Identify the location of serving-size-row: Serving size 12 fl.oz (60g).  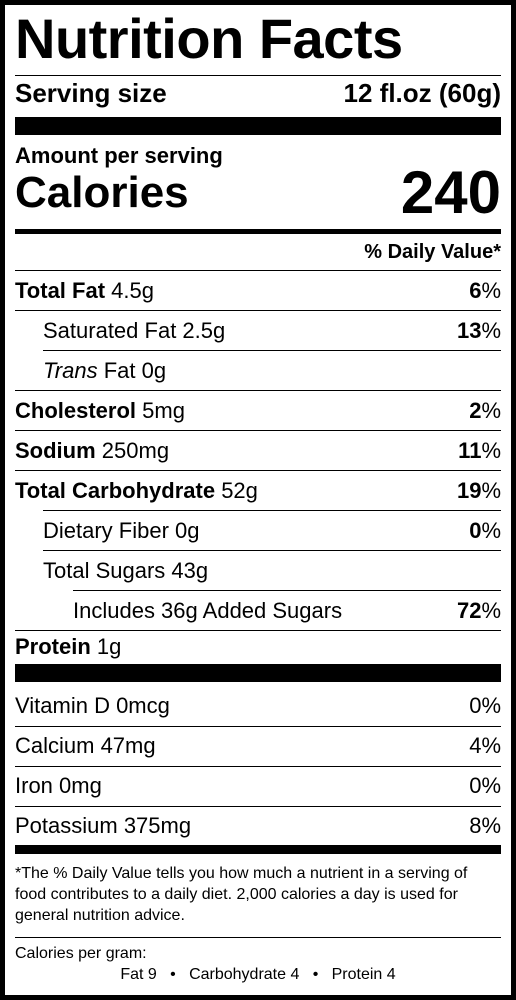
(258, 93).